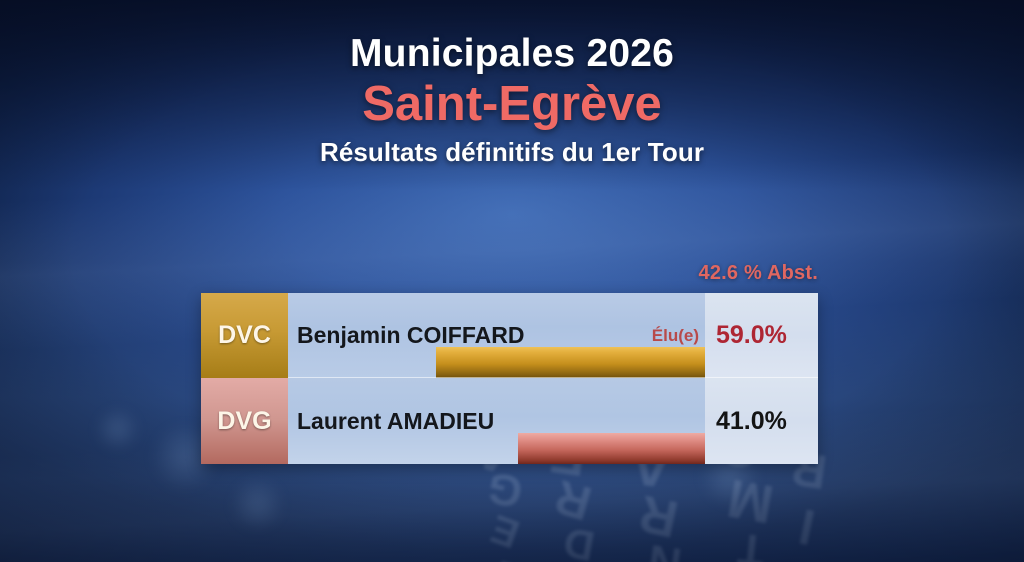 Image resolution: width=1024 pixels, height=562 pixels. What do you see at coordinates (512, 103) in the screenshot?
I see `city-title: Saint-Egrève` at bounding box center [512, 103].